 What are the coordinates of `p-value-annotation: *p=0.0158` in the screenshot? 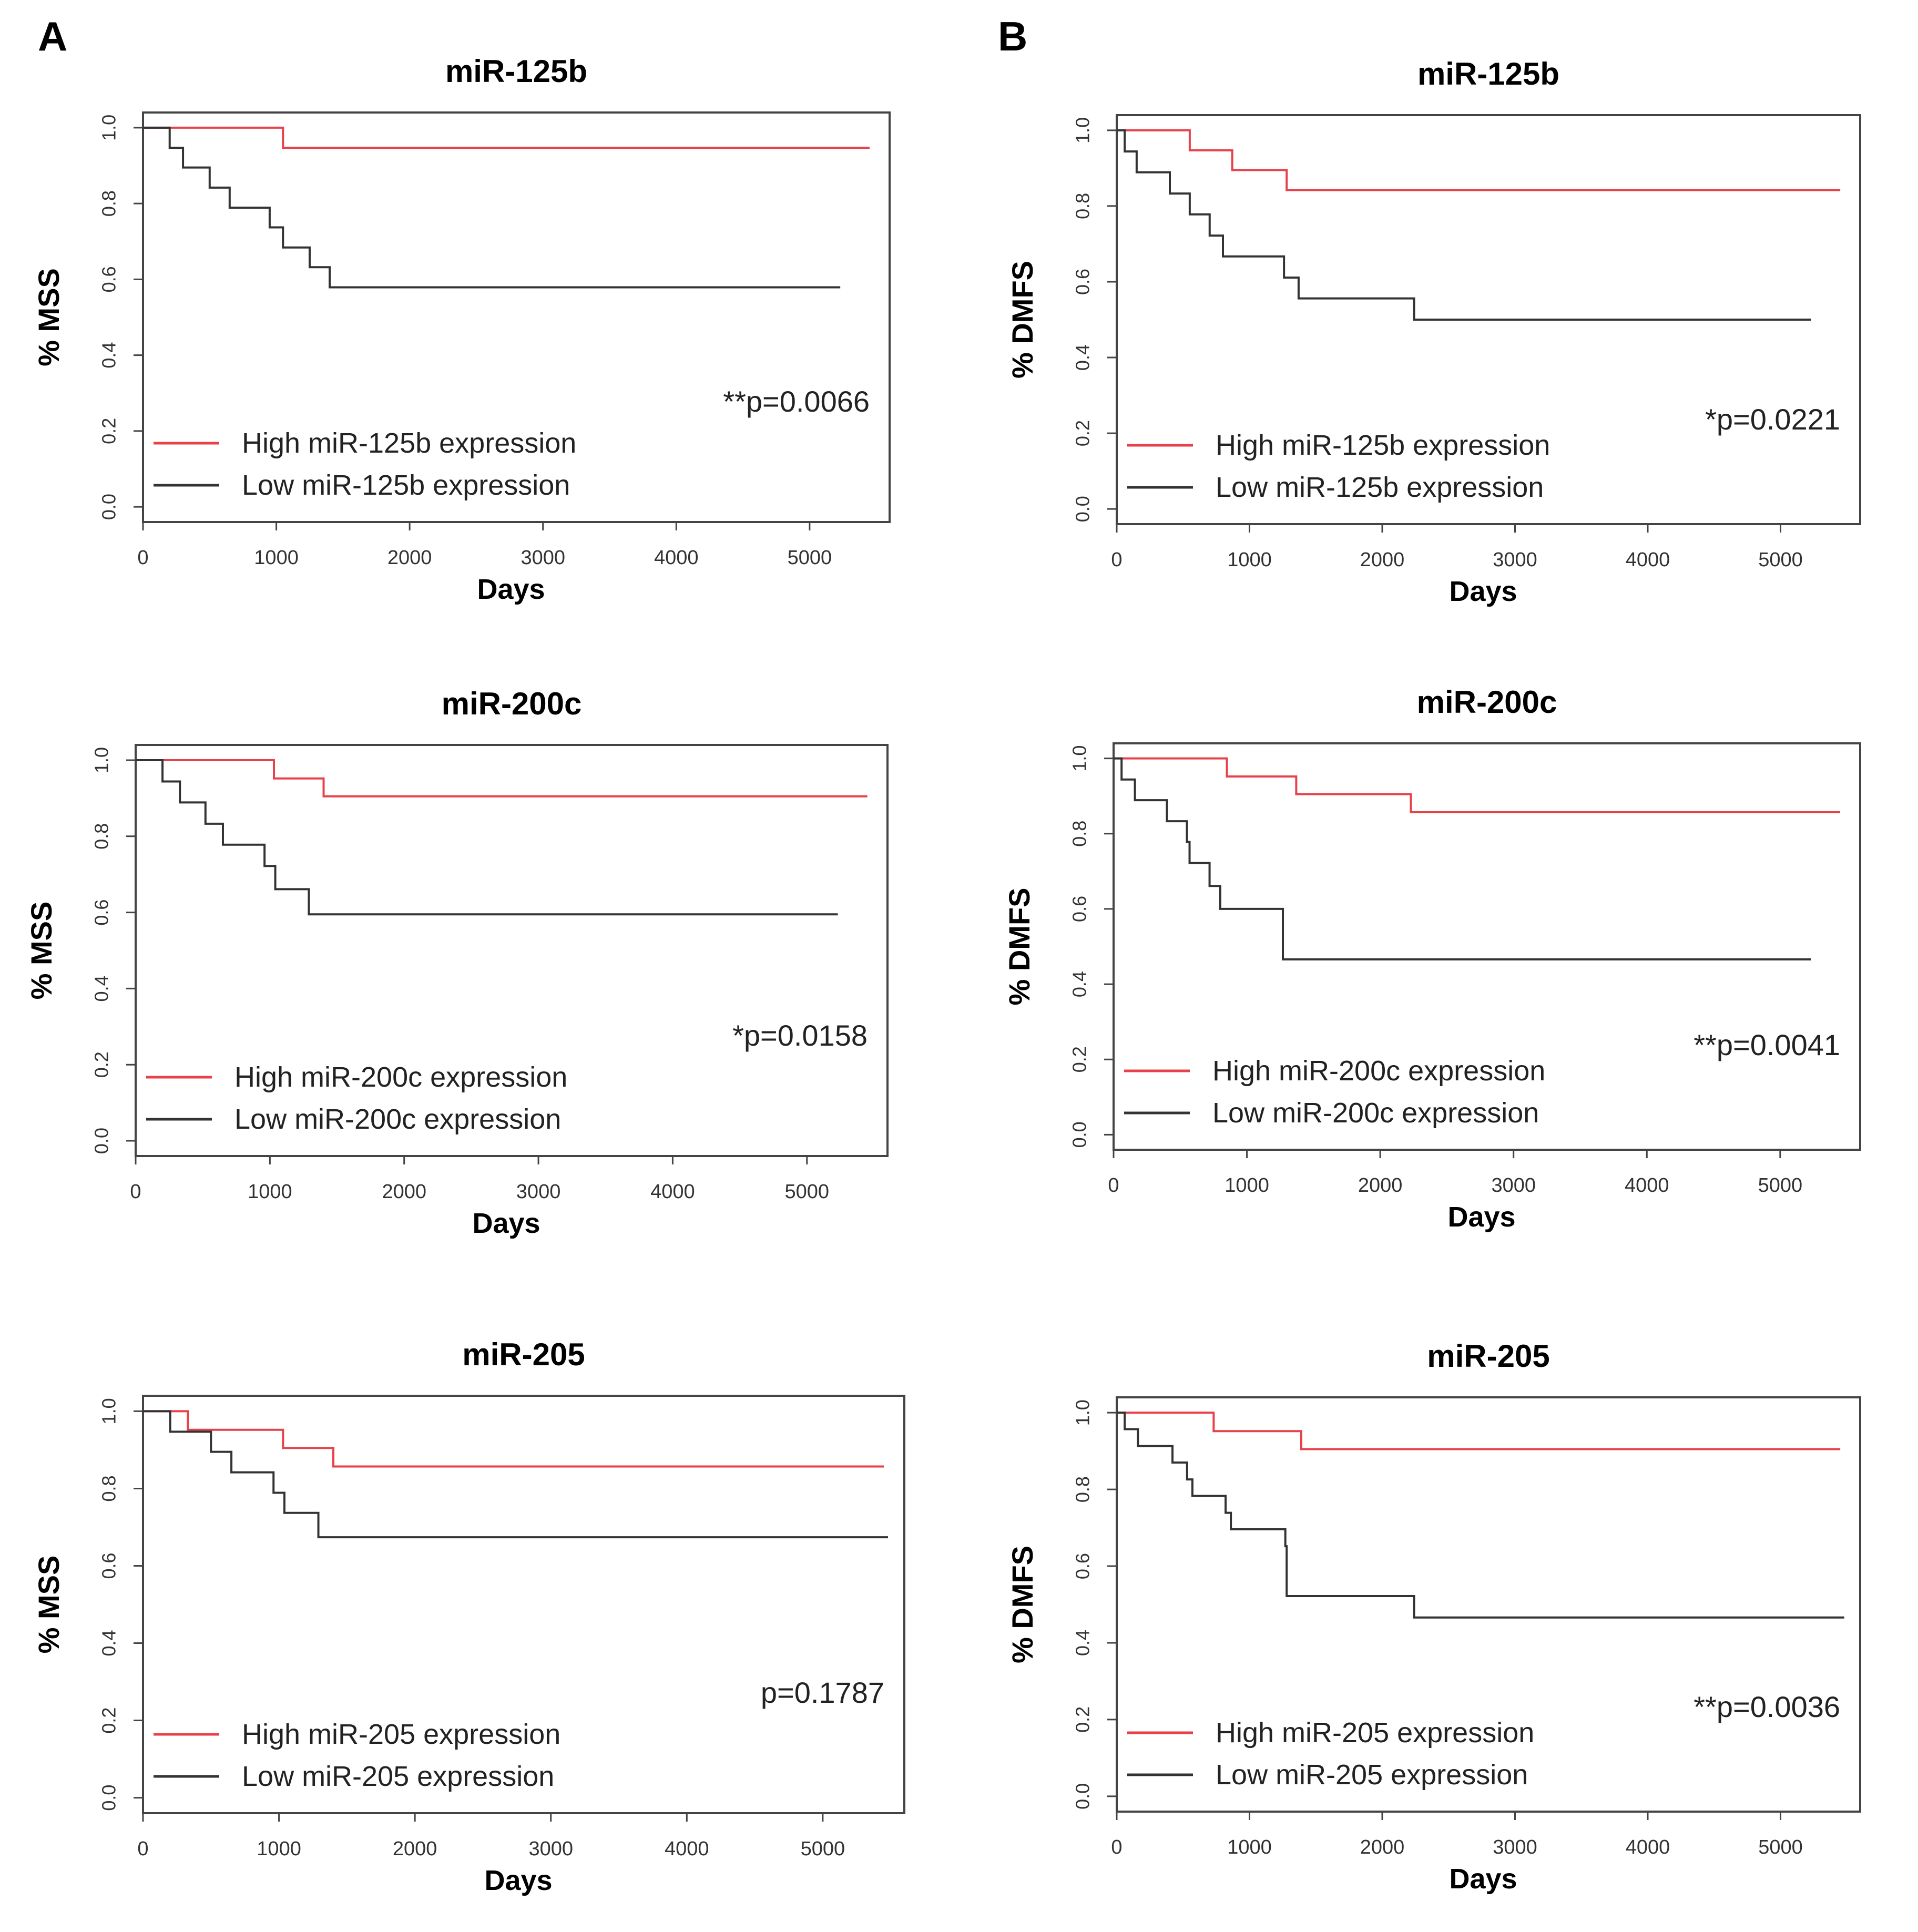 It's located at (800, 1035).